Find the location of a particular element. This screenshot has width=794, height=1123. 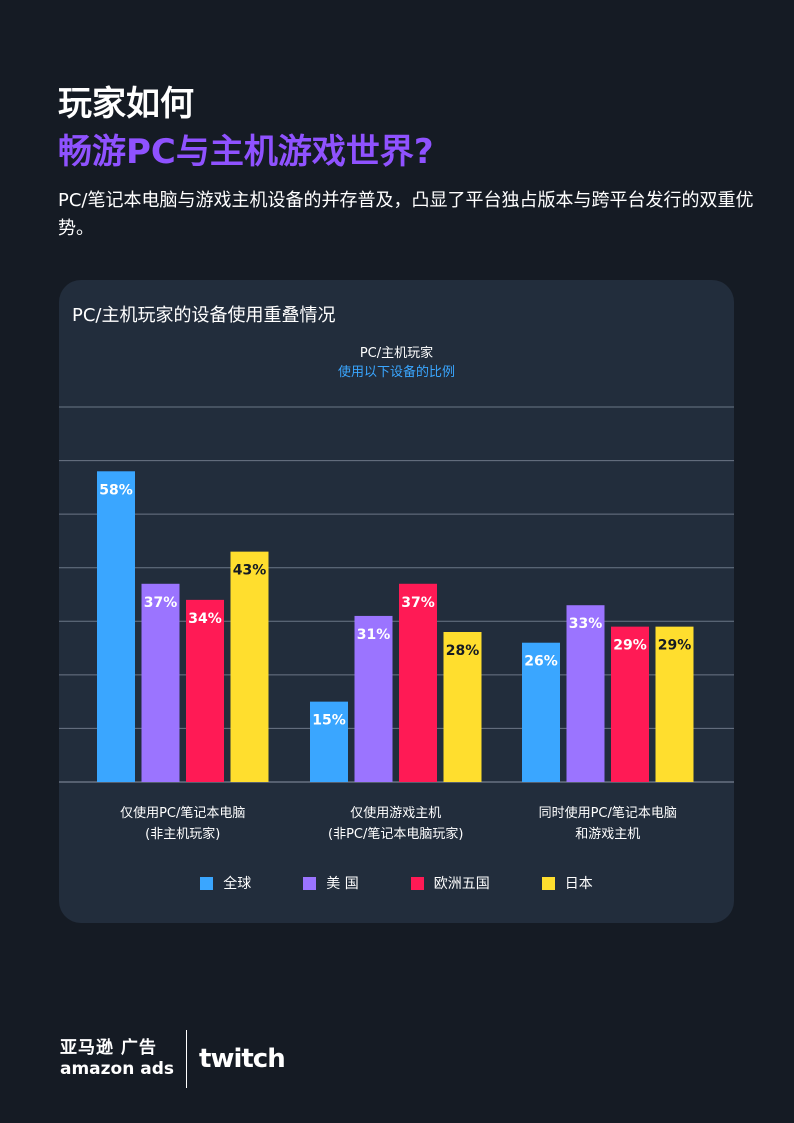

legend-item: 日本 is located at coordinates (567, 883).